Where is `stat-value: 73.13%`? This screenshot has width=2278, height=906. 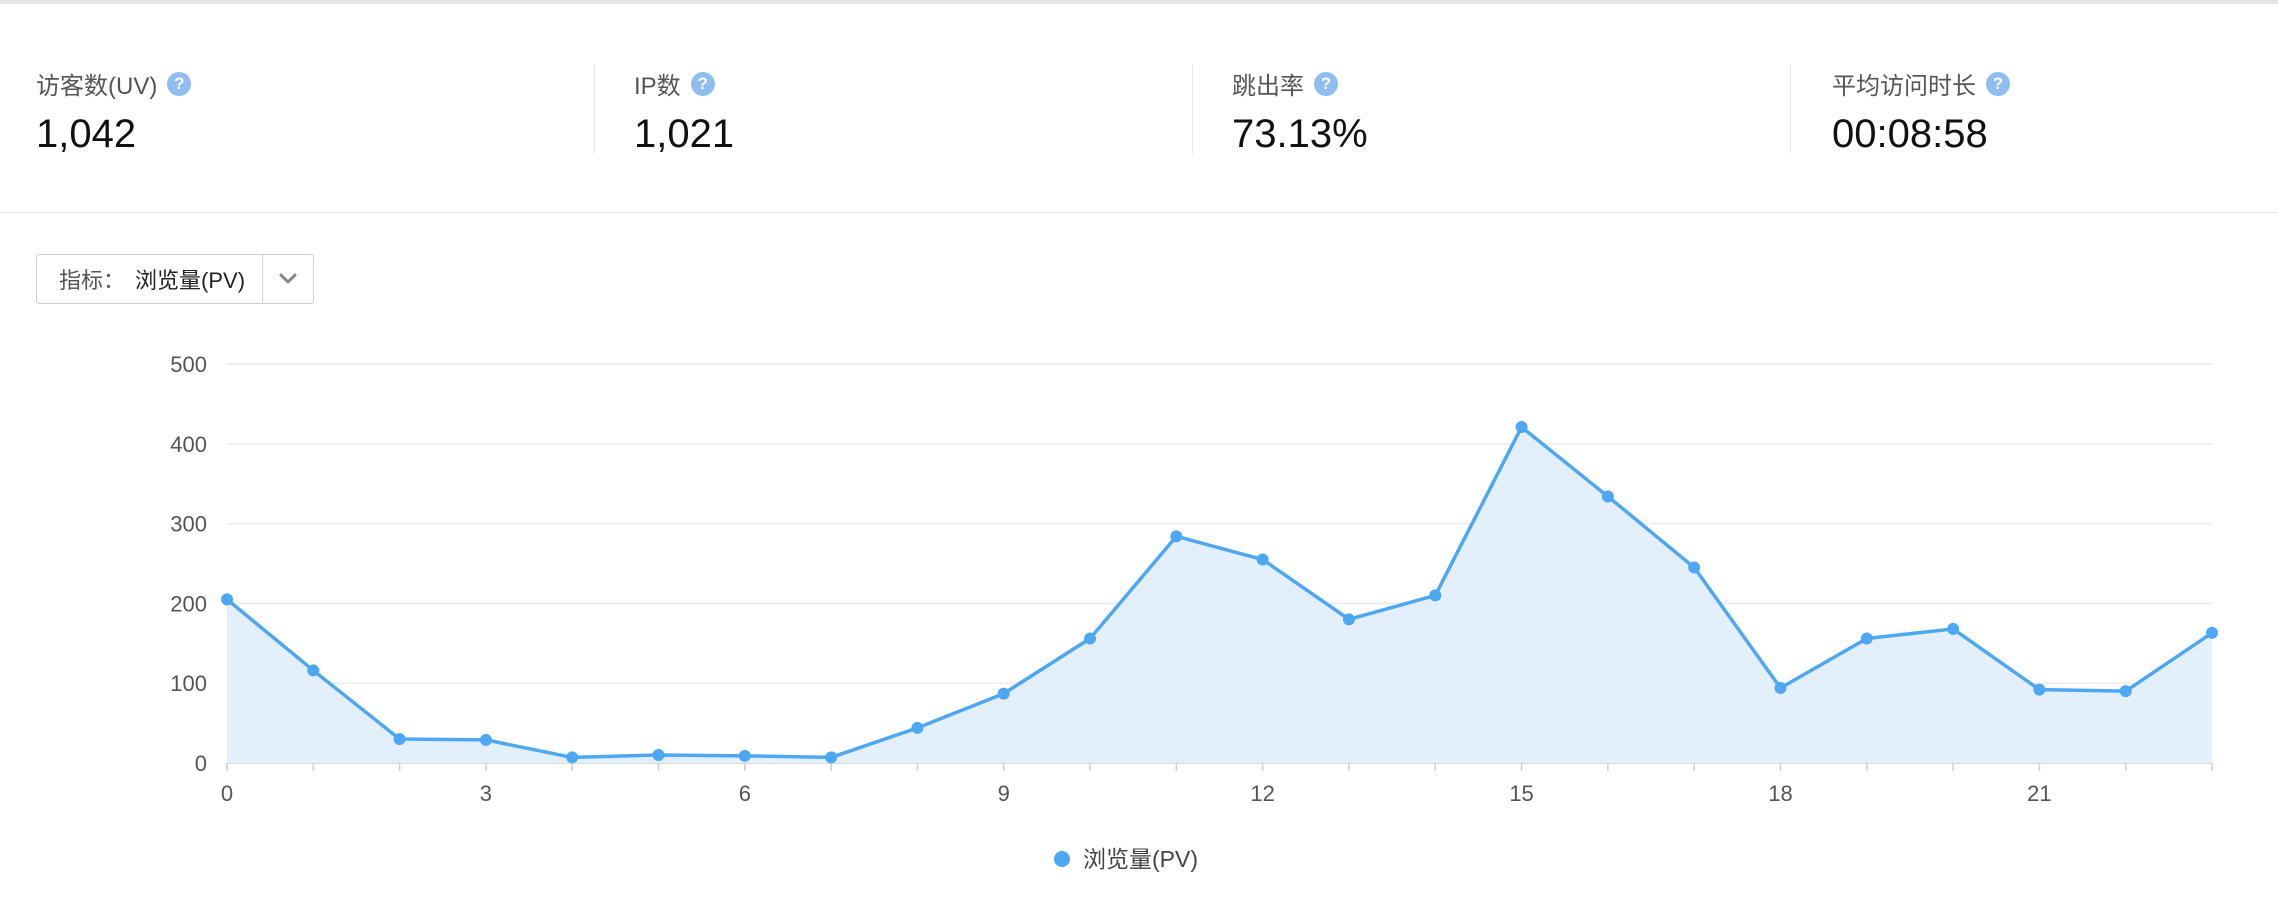
stat-value: 73.13% is located at coordinates (1300, 134).